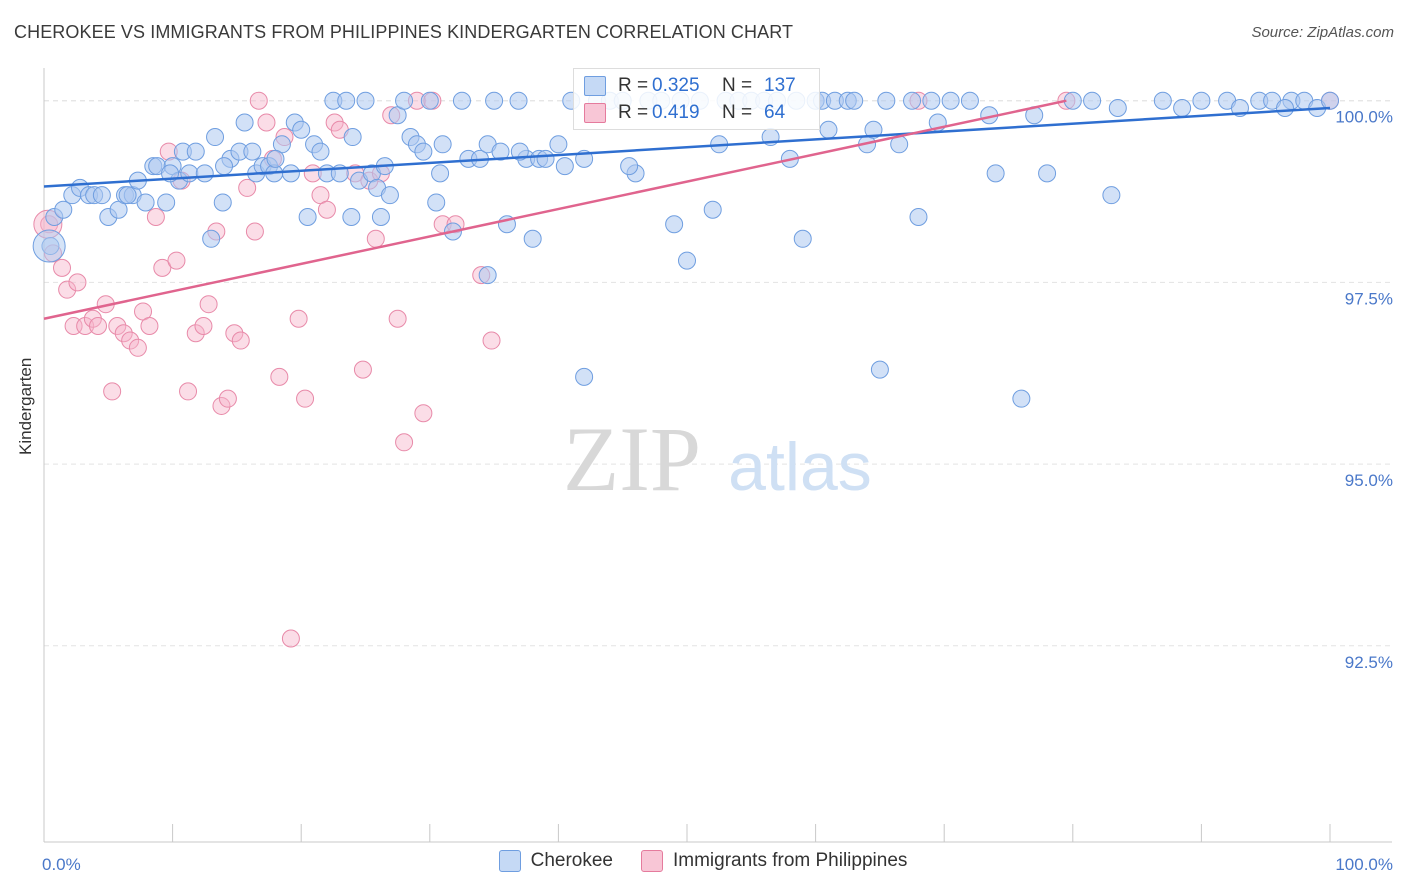 This screenshot has height=892, width=1406. I want to click on legend: Cherokee Immigrants from Philippines, so click(703, 861).